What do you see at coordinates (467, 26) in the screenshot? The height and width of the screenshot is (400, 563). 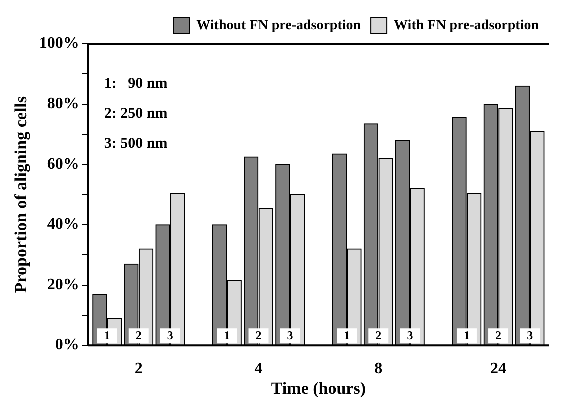 I see `legend-label: With FN pre-adsorption` at bounding box center [467, 26].